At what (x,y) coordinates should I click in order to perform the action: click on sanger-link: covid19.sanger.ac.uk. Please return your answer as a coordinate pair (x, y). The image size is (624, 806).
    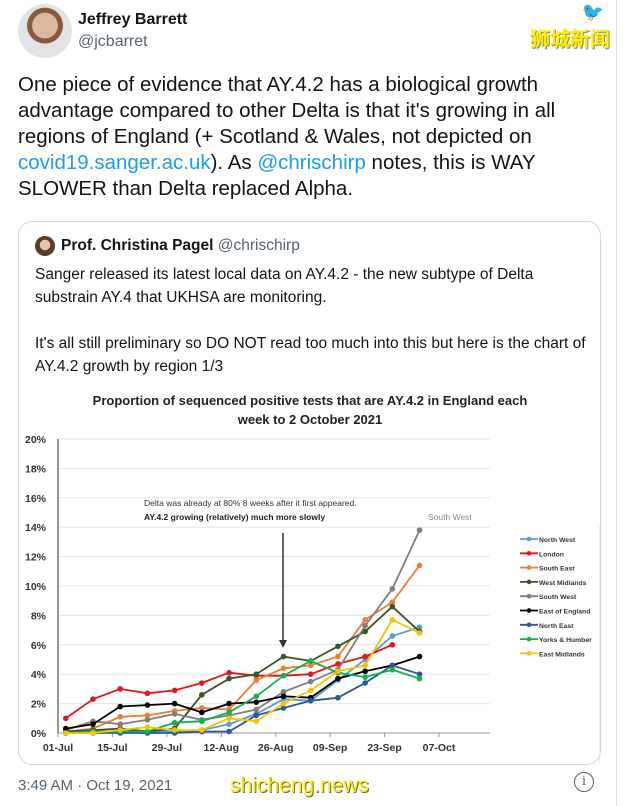
    Looking at the image, I should click on (114, 162).